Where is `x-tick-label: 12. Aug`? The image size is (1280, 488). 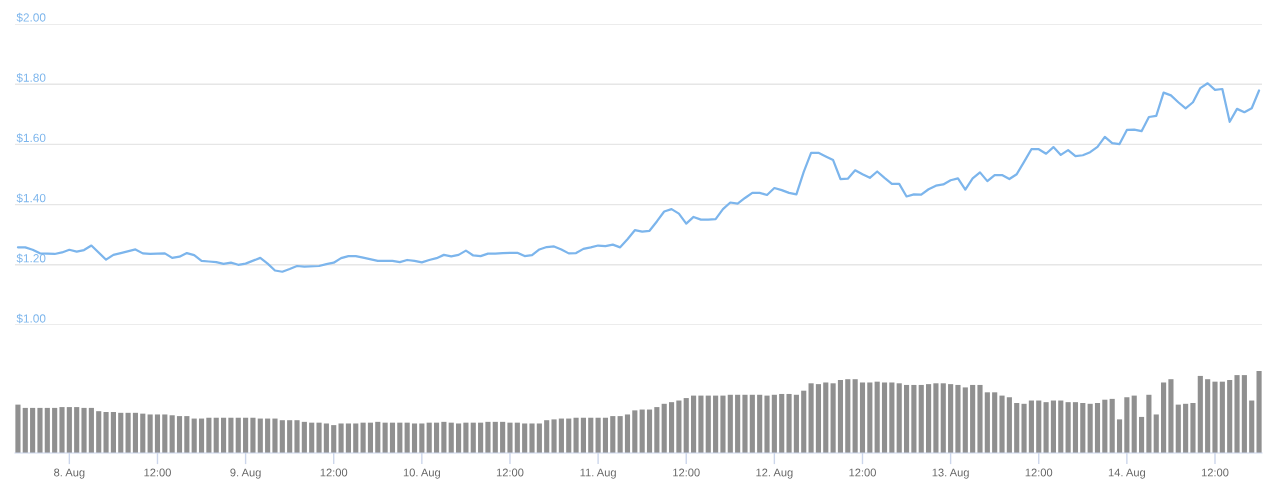 x-tick-label: 12. Aug is located at coordinates (774, 473).